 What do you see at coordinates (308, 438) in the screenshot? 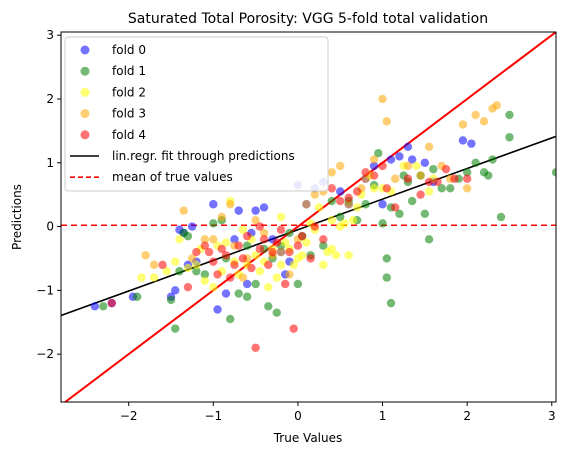
I see `x-axis-label: True Values` at bounding box center [308, 438].